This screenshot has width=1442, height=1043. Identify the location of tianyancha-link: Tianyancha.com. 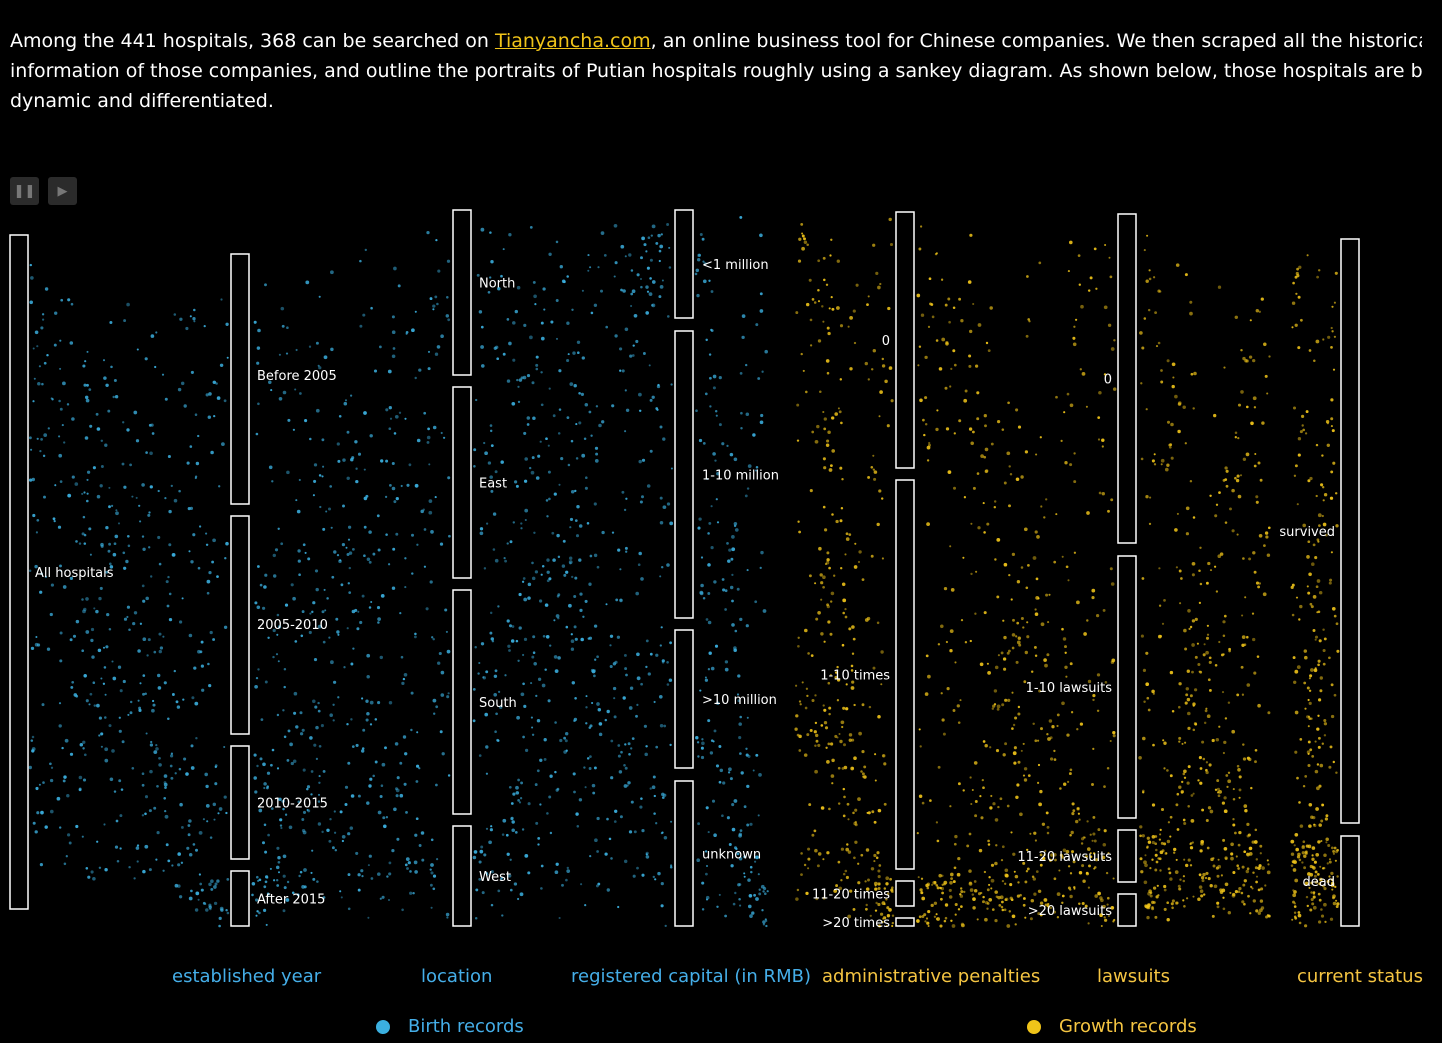
(572, 41).